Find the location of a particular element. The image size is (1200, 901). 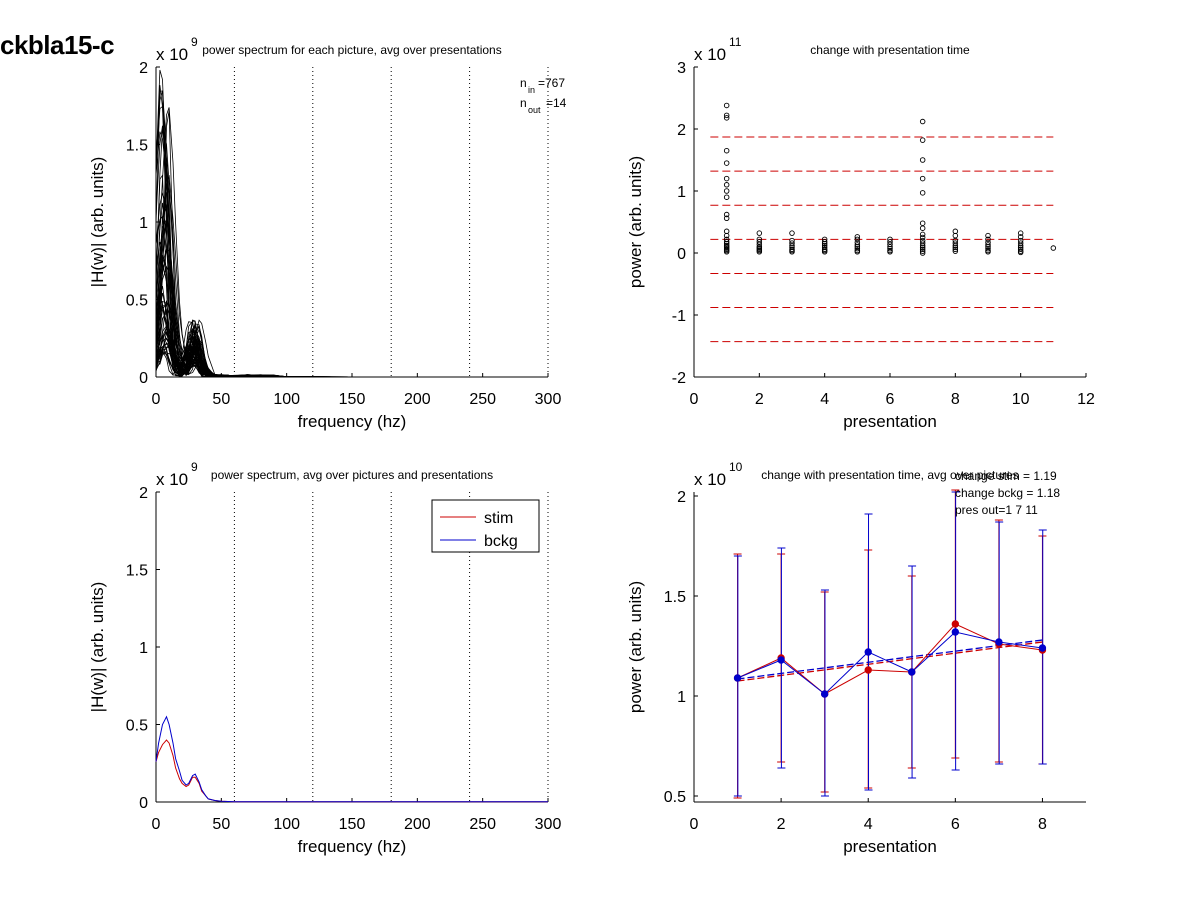

legend-label: bckg is located at coordinates (501, 541).